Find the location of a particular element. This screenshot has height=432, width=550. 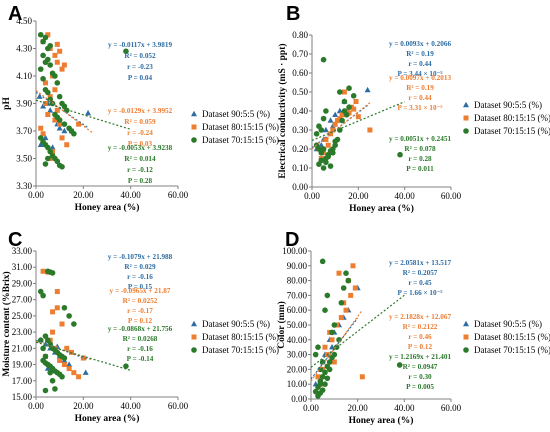

y-tick-label: 3.90 is located at coordinates (24, 104).